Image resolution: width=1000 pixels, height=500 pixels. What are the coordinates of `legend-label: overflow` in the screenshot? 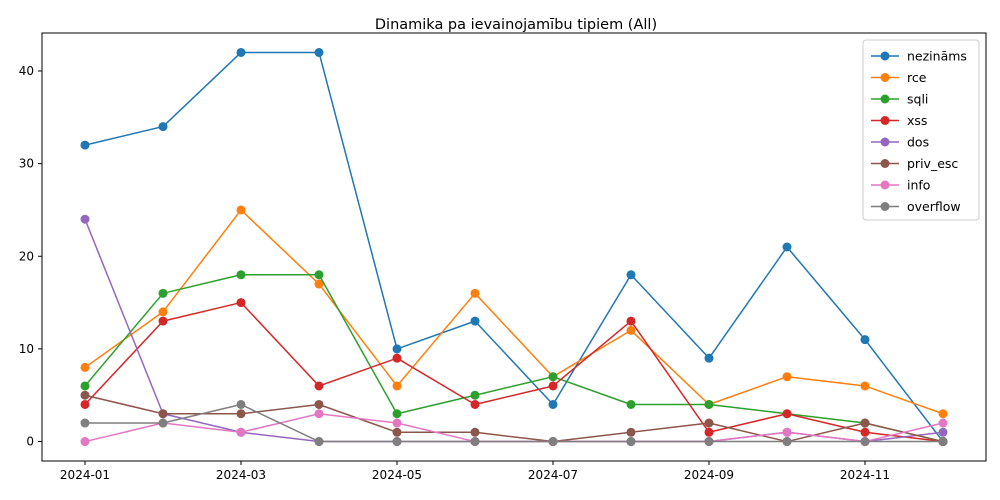 It's located at (934, 206).